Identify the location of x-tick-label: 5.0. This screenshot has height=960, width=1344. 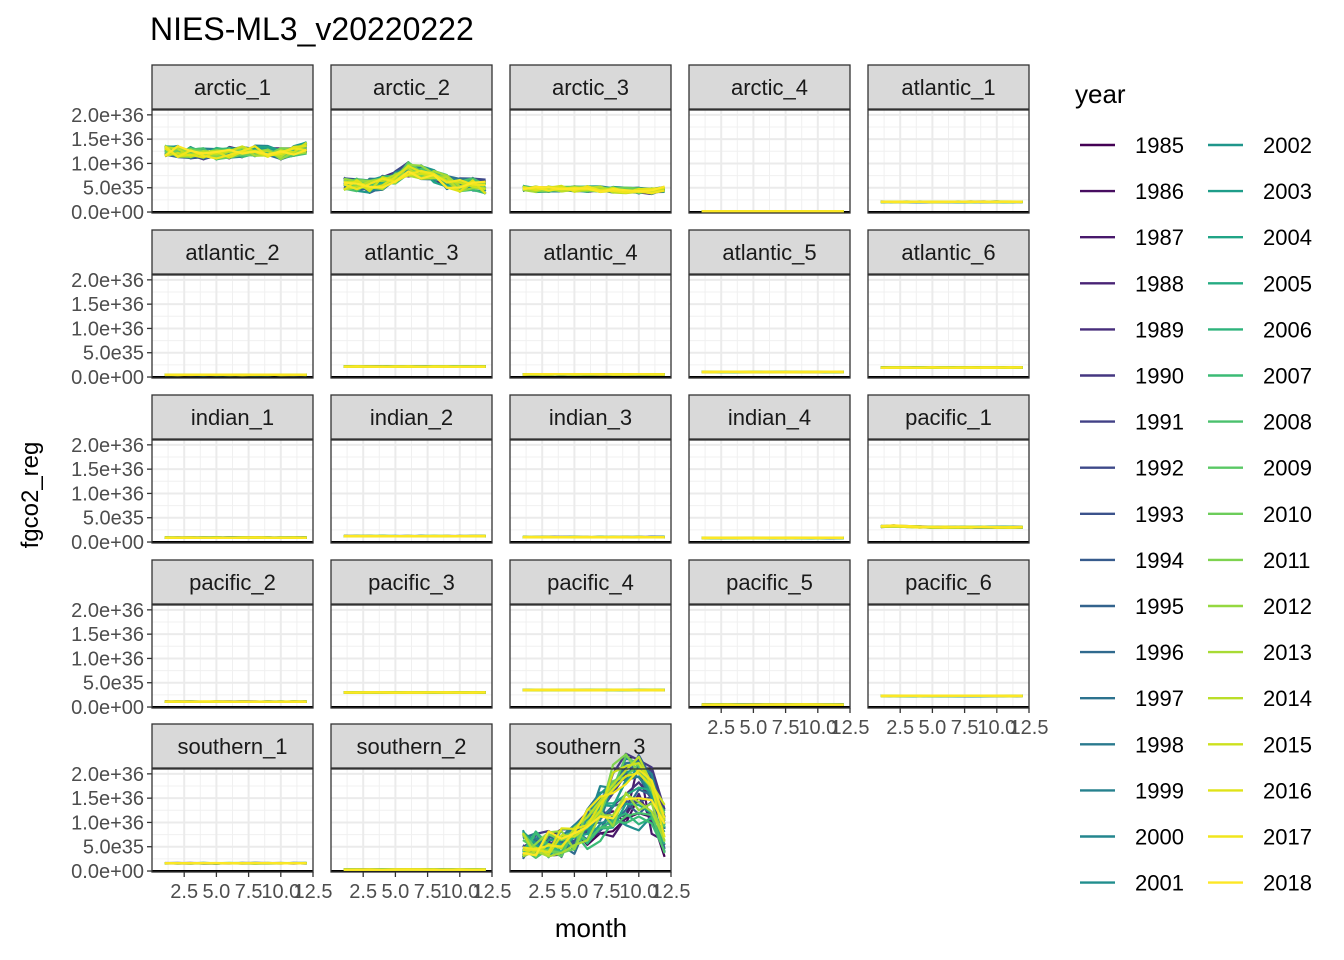
(753, 728).